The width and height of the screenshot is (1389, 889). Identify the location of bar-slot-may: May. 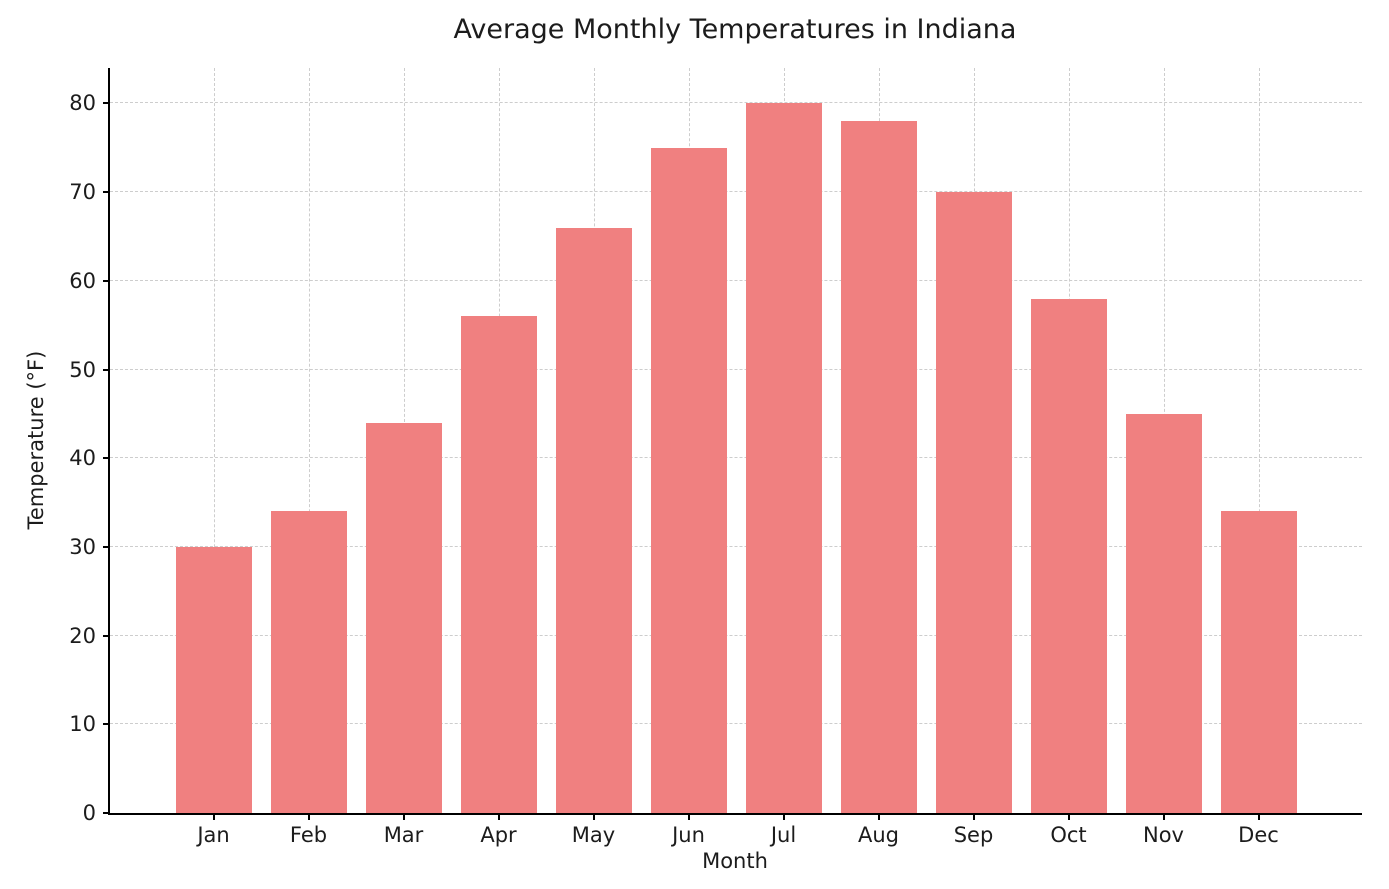
(593, 457).